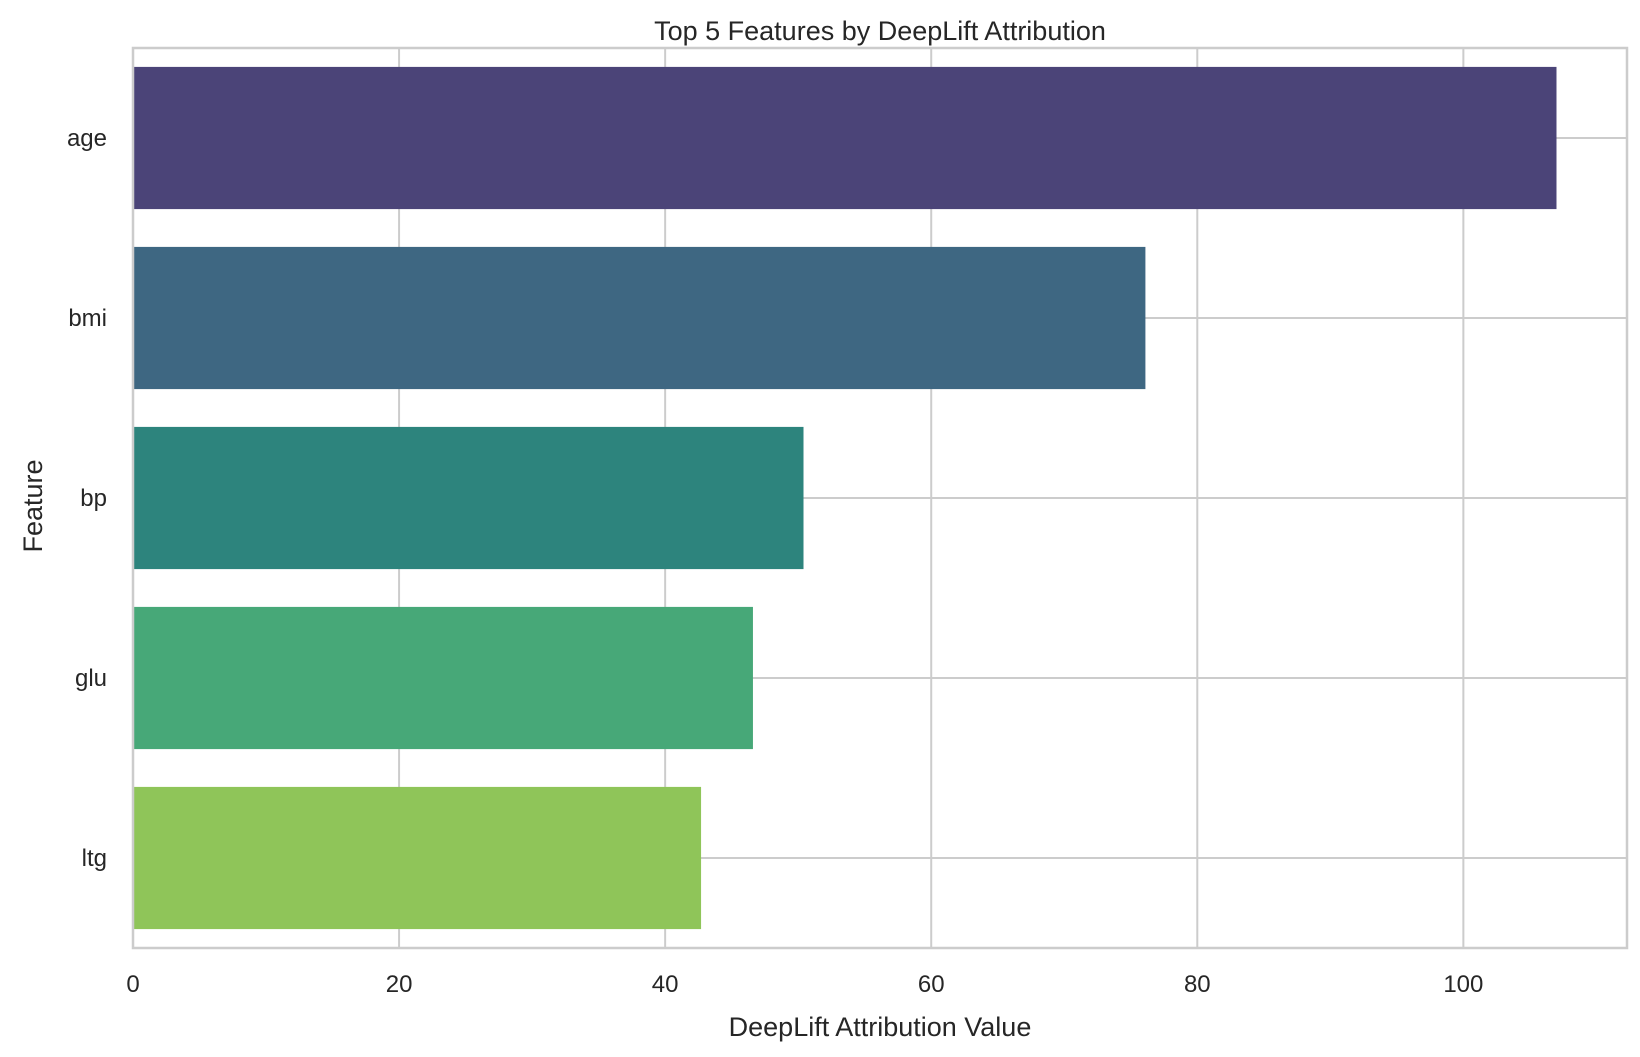 The width and height of the screenshot is (1640, 1057). Describe the element at coordinates (132, 984) in the screenshot. I see `x-tick-label: 0` at that location.